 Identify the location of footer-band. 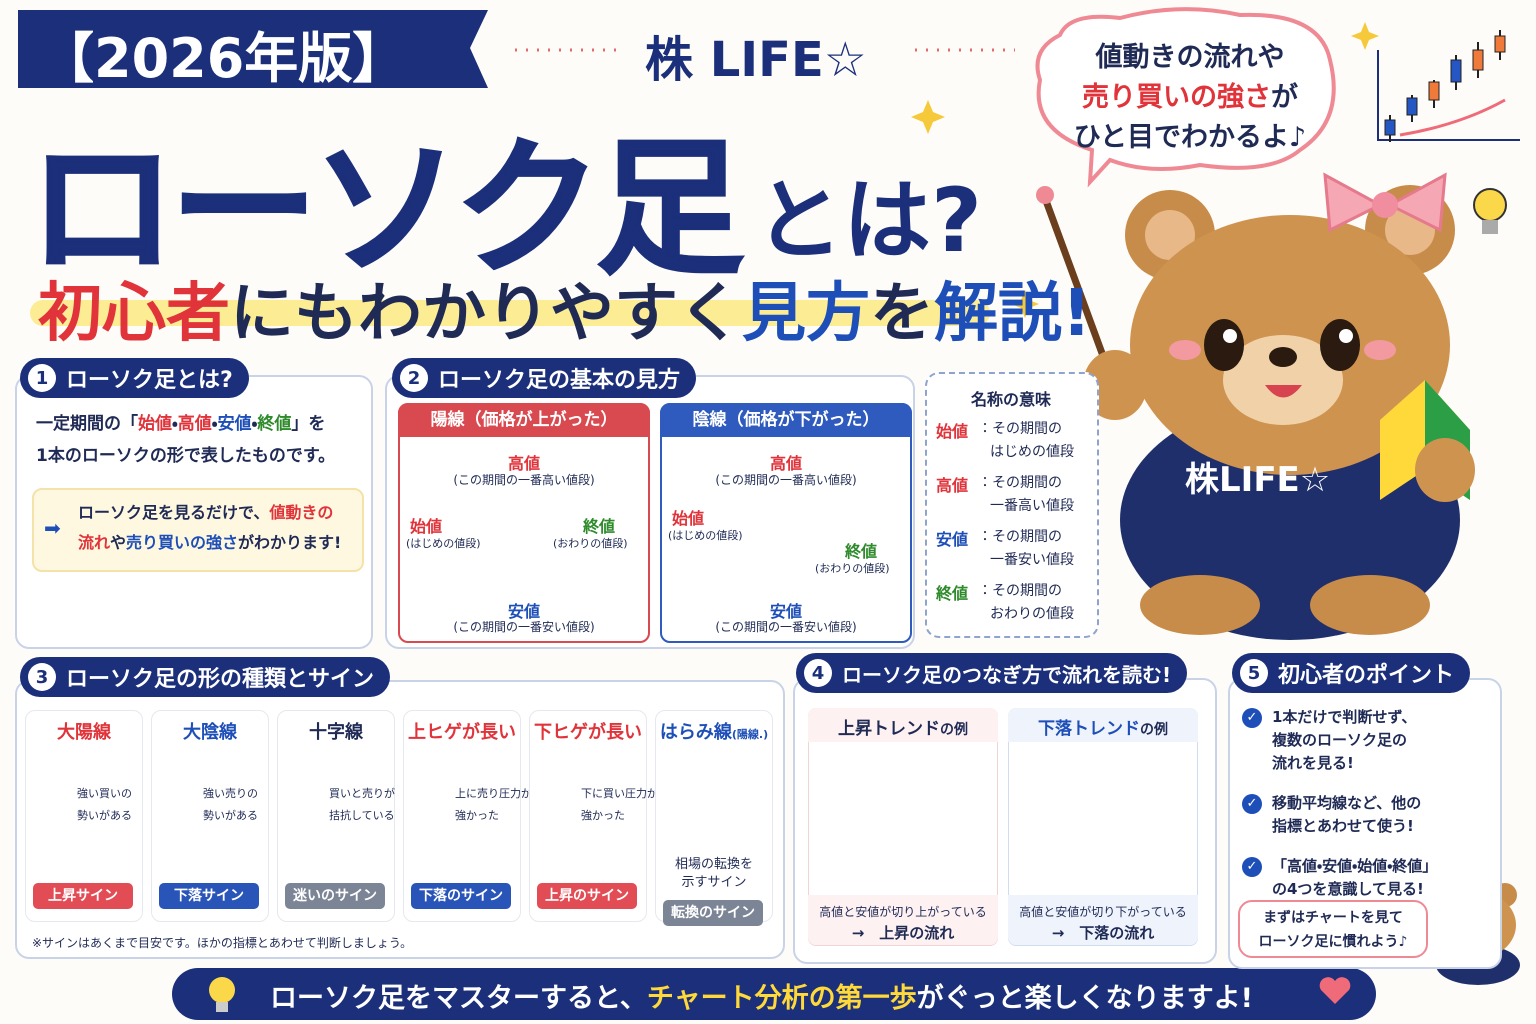
(774, 994).